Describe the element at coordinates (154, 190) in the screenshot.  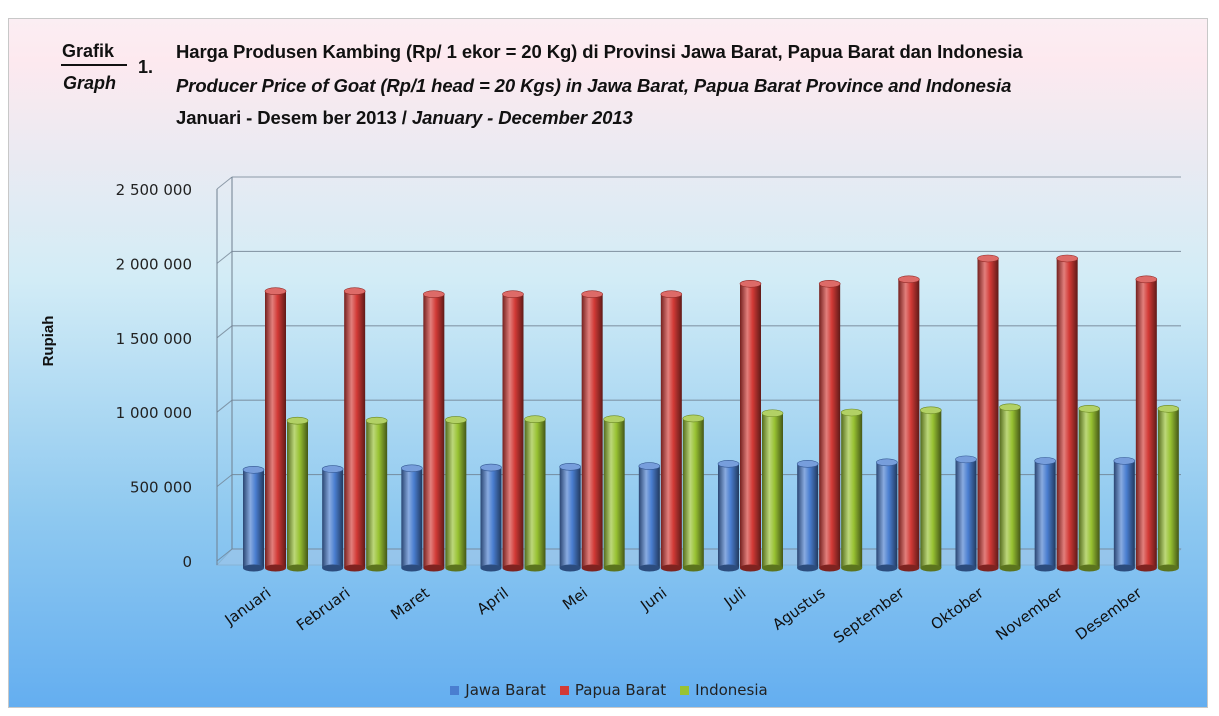
I see `y-tick-label: 2 500 000` at that location.